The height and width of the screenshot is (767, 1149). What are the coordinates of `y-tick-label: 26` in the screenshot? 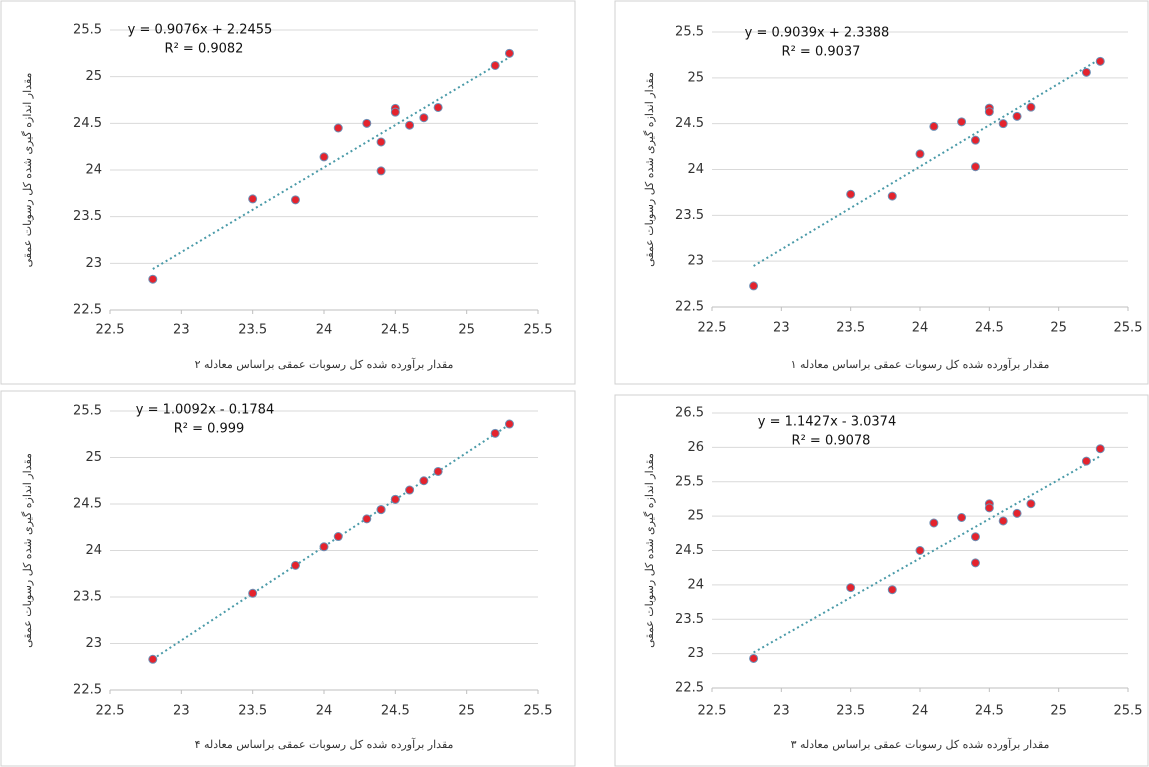 It's located at (695, 447).